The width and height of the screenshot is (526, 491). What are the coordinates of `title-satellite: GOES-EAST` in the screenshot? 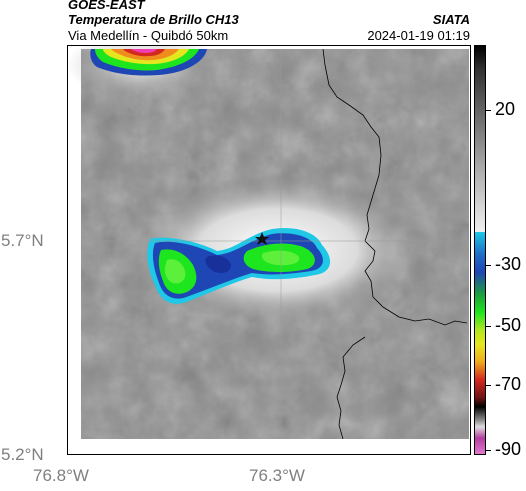 It's located at (106, 6).